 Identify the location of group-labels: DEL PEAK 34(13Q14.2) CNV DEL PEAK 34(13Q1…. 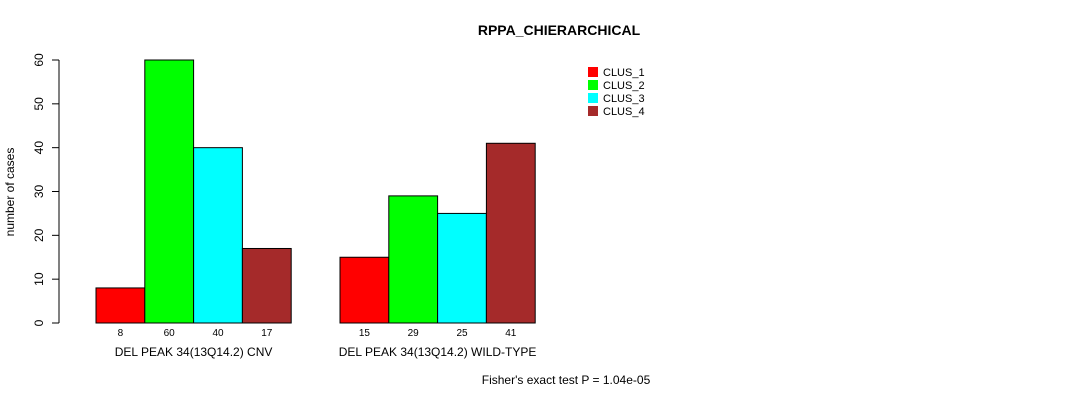
(326, 352).